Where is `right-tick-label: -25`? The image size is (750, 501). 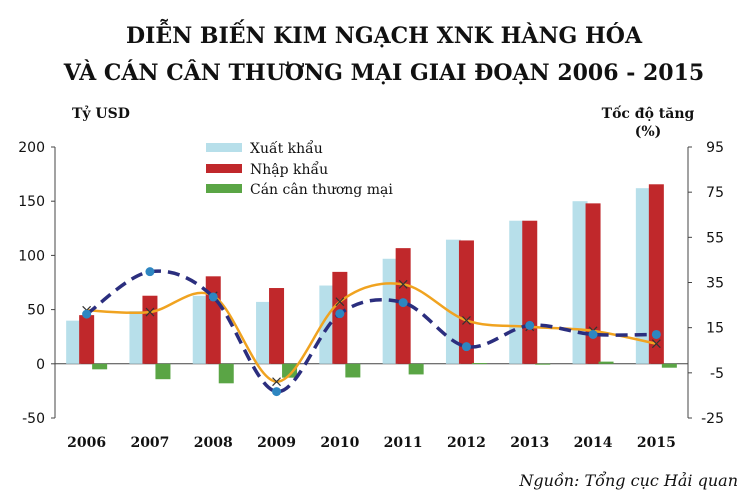 right-tick-label: -25 is located at coordinates (712, 419).